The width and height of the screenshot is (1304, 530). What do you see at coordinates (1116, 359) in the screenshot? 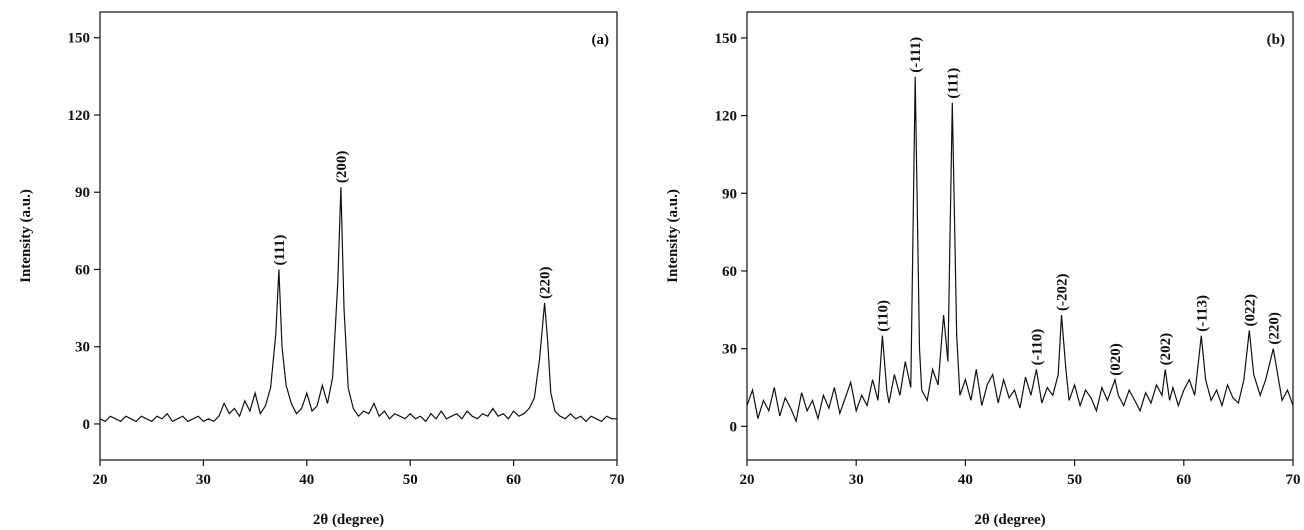
I see `peak-label: (020)` at bounding box center [1116, 359].